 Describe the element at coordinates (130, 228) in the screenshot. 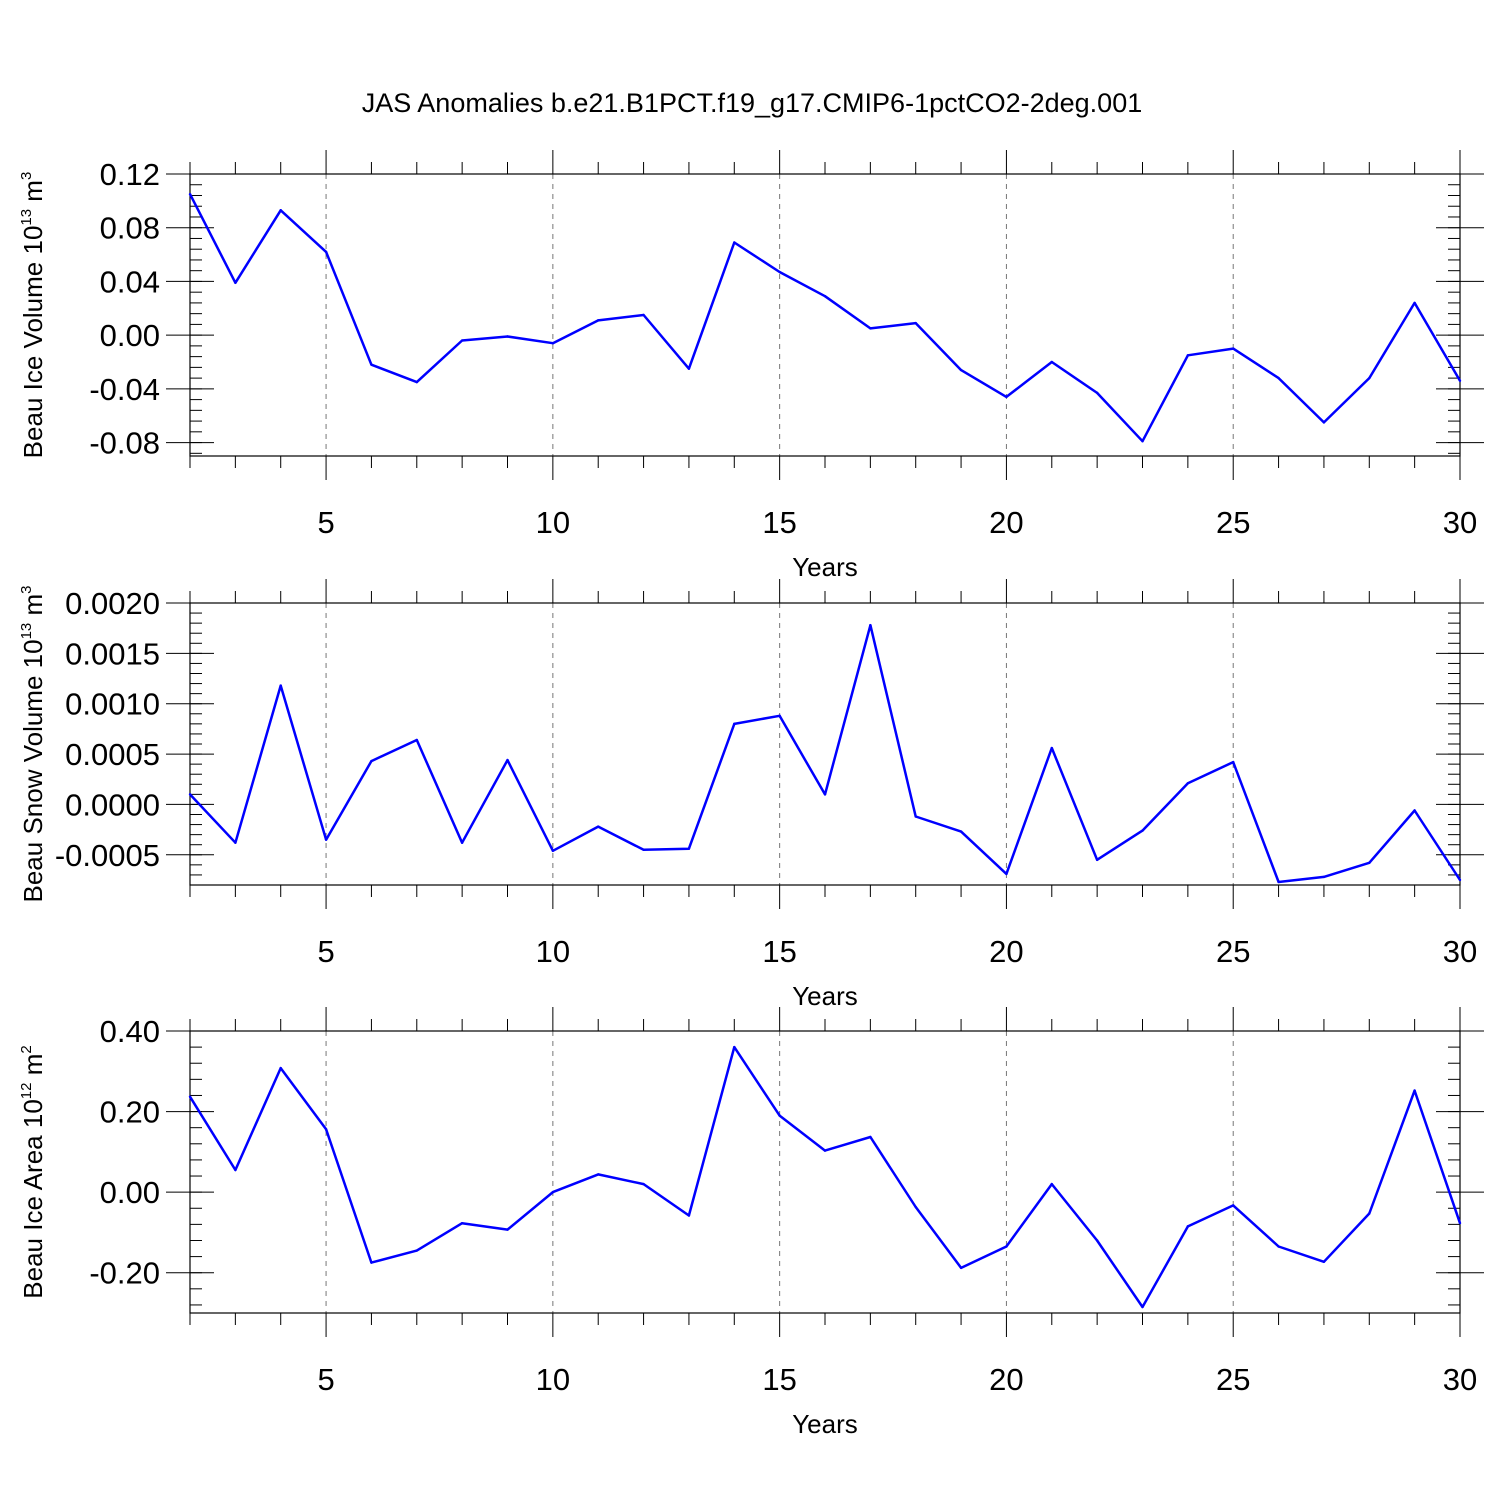

I see `y-tick-label: 0.08` at that location.